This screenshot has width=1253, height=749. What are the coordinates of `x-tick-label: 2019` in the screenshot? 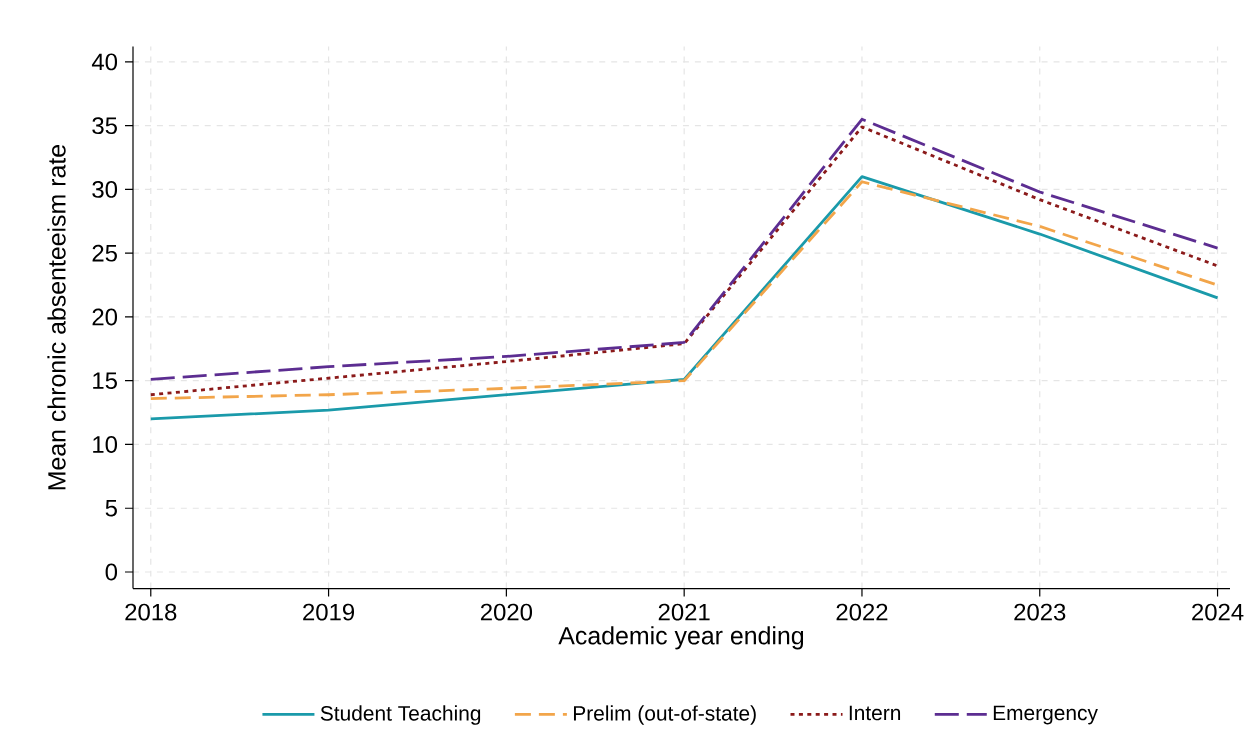 It's located at (329, 612).